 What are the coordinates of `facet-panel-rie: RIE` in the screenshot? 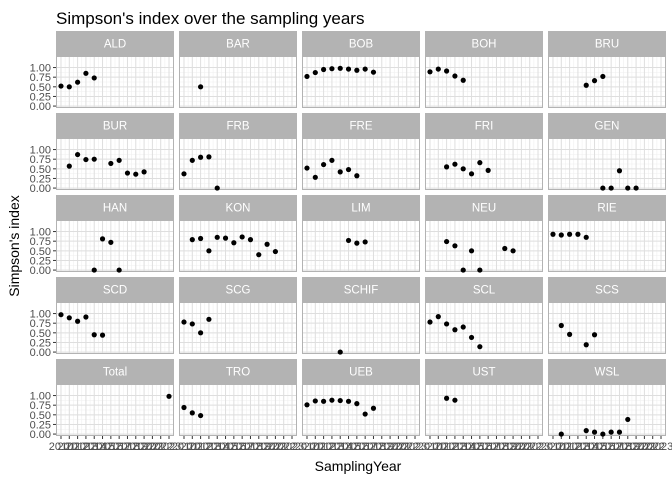 It's located at (607, 233).